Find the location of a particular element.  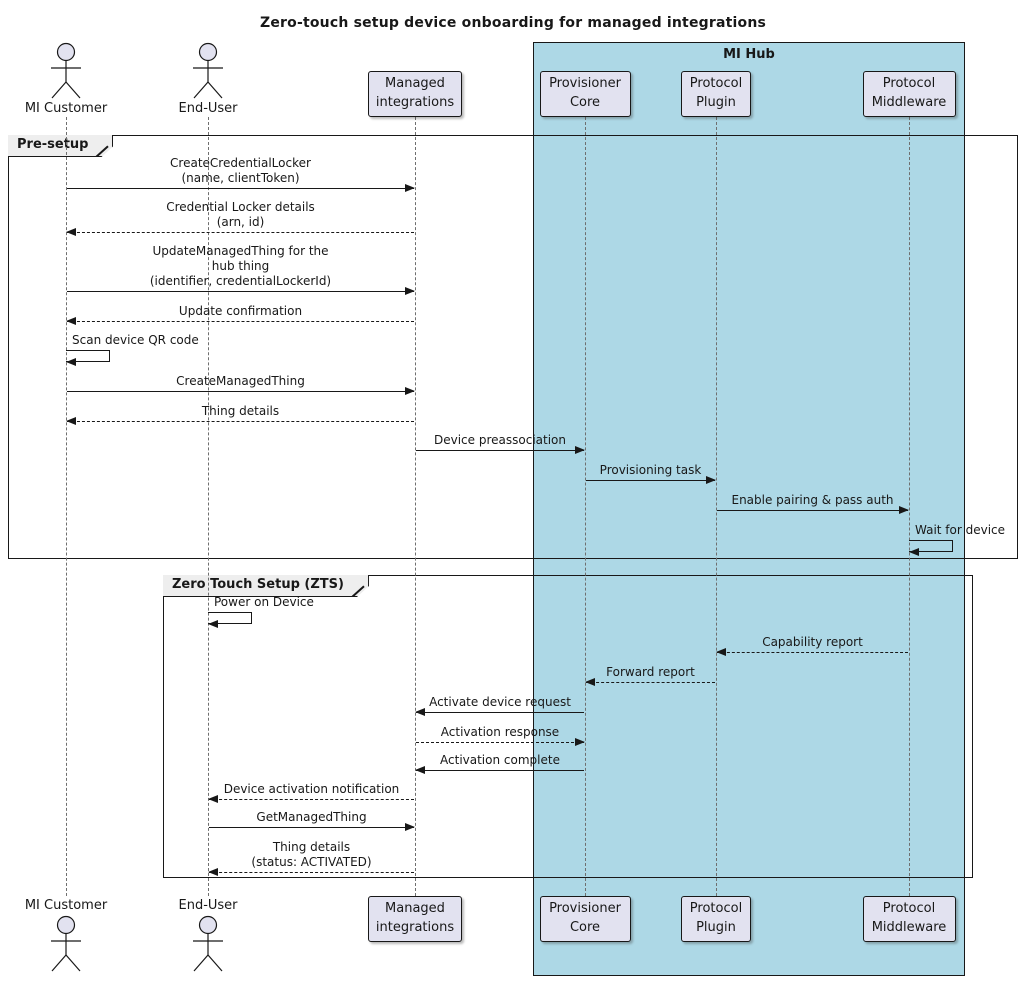

message-5-label: CreateManagedThing is located at coordinates (240, 381).